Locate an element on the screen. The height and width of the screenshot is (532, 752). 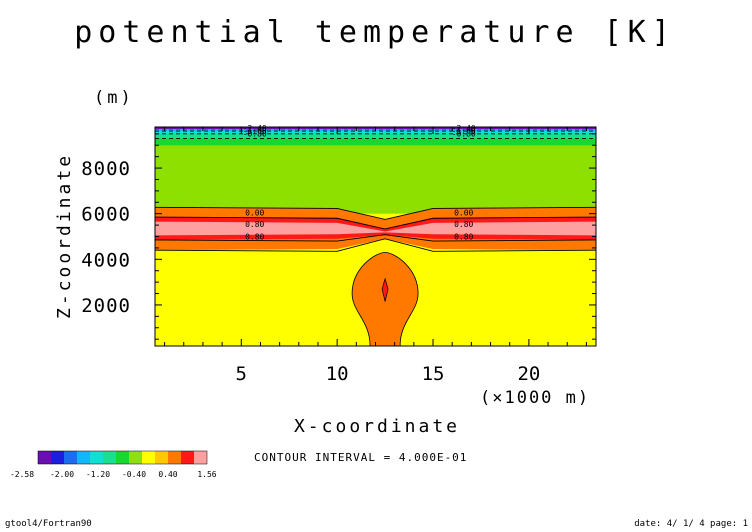
colorbar-label-5: 1.56 is located at coordinates (206, 474).